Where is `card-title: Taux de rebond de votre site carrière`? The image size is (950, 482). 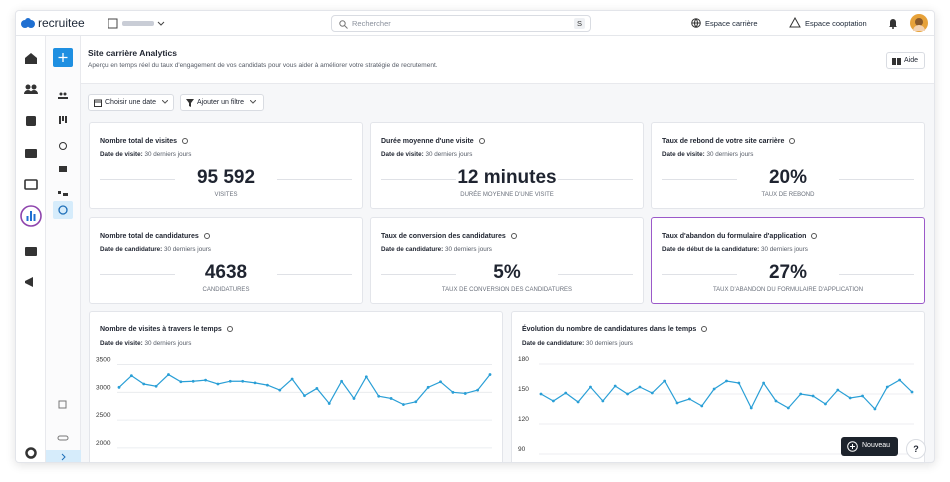
card-title: Taux de rebond de votre site carrière is located at coordinates (729, 141).